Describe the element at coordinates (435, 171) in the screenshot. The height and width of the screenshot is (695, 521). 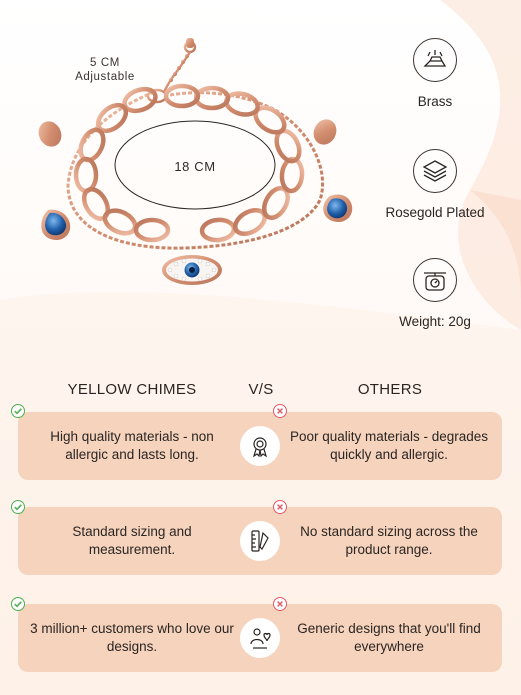
I see `plated-layers-icon` at that location.